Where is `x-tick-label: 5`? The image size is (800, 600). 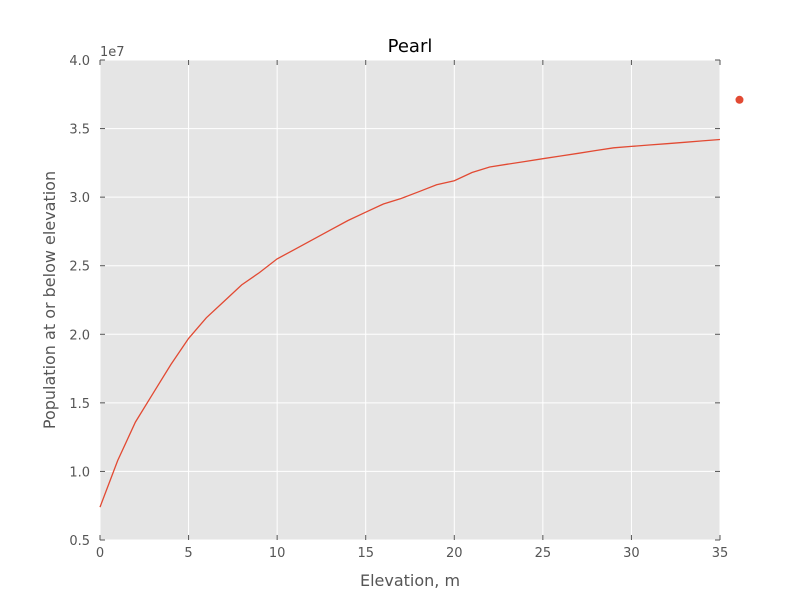
x-tick-label: 5 is located at coordinates (188, 553).